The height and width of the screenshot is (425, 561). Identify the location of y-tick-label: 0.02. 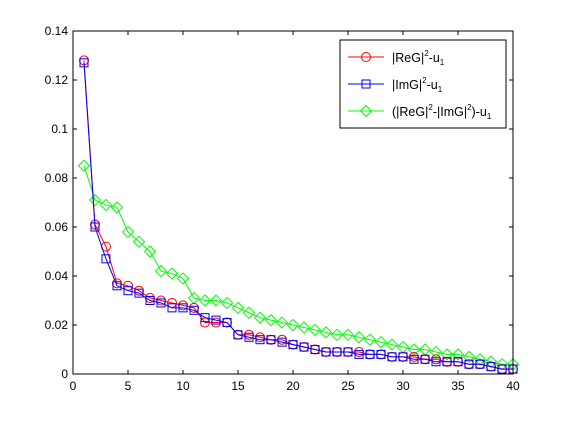
(57, 325).